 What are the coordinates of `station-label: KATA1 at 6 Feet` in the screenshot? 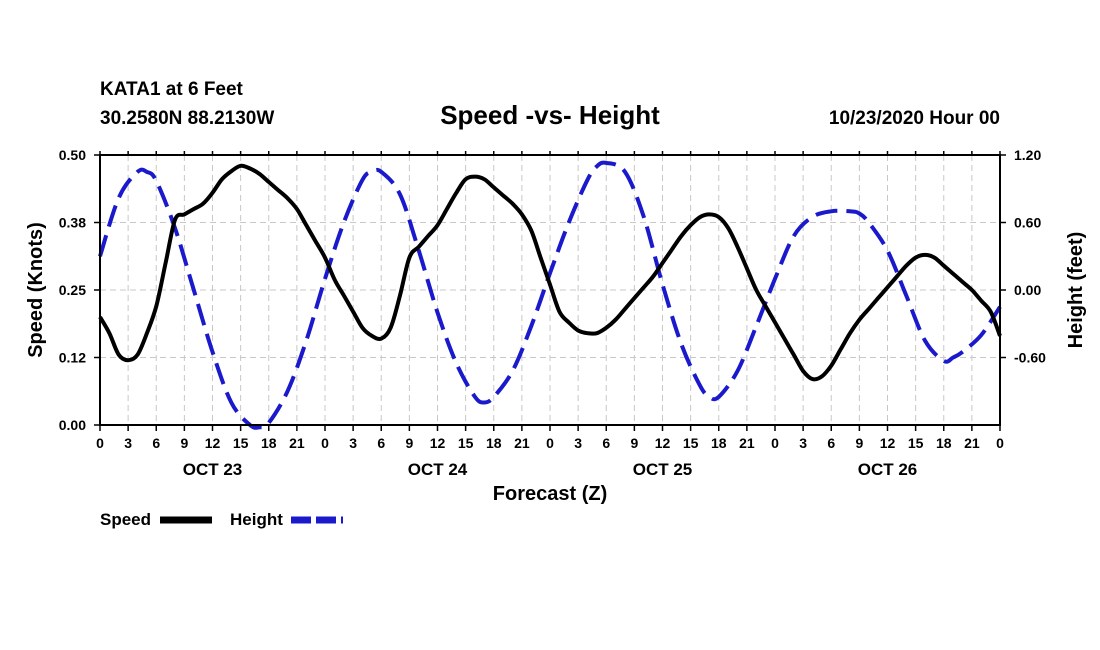 It's located at (172, 89).